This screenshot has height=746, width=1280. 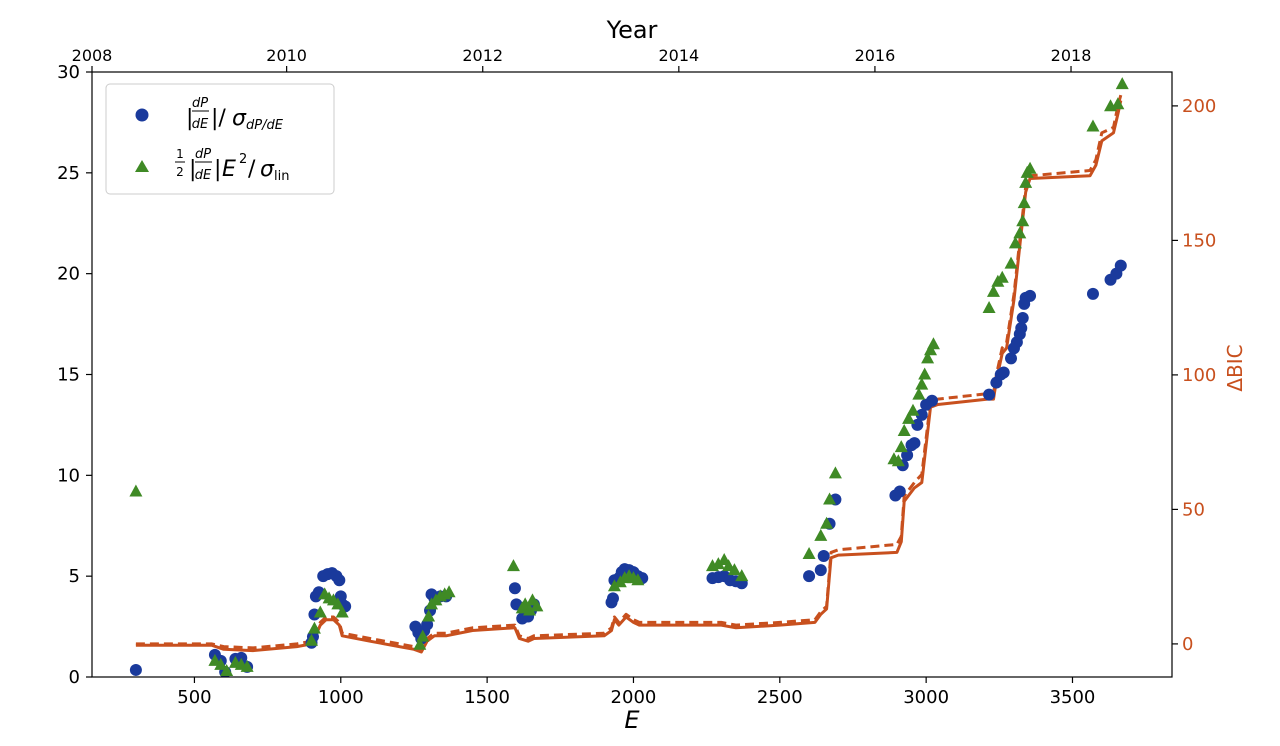 What do you see at coordinates (582, 59) in the screenshot?
I see `top-axis-ticks: 2008 2010 2012 2014 2016 2018` at bounding box center [582, 59].